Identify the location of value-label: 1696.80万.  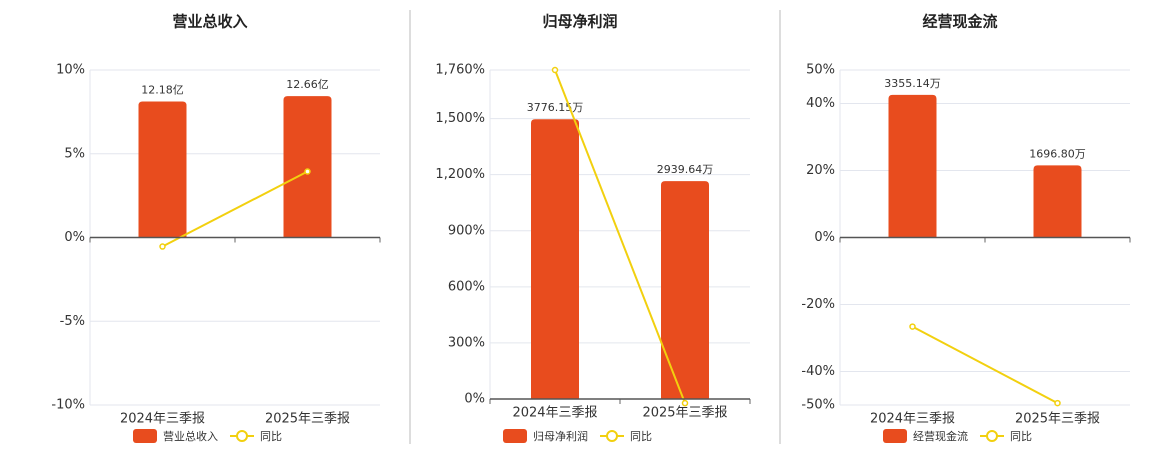
(1057, 153).